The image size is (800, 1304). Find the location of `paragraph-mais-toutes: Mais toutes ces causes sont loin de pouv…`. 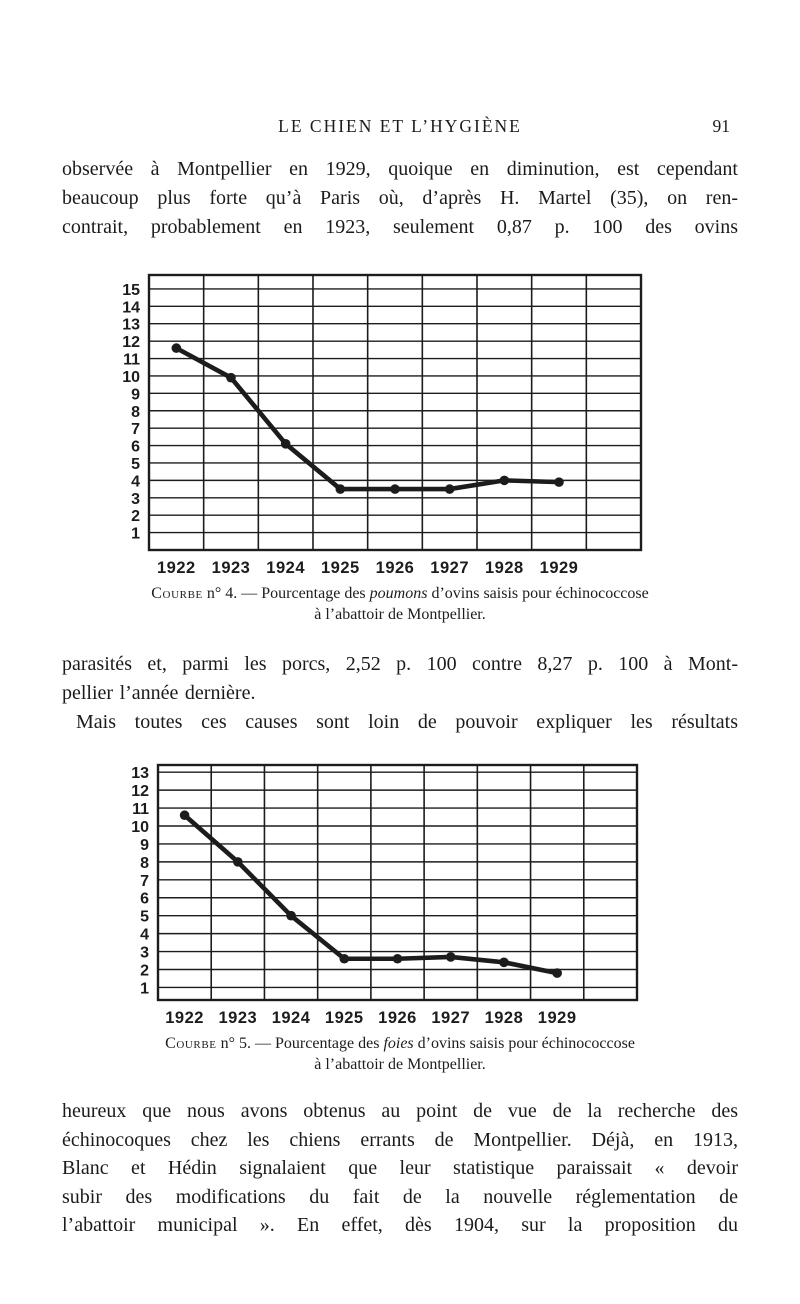

paragraph-mais-toutes: Mais toutes ces causes sont loin de pouv… is located at coordinates (400, 722).